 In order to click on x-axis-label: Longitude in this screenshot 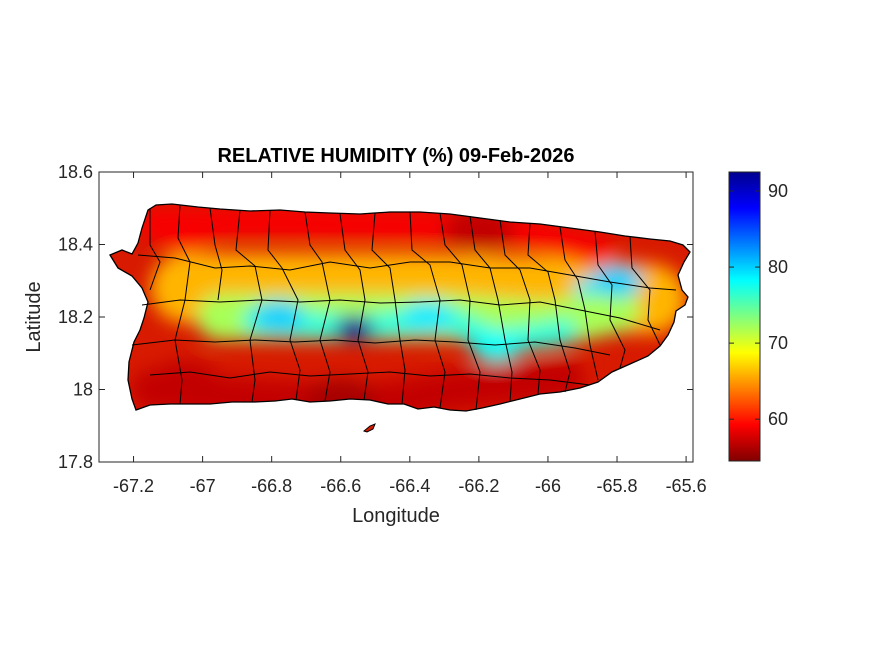, I will do `click(396, 516)`.